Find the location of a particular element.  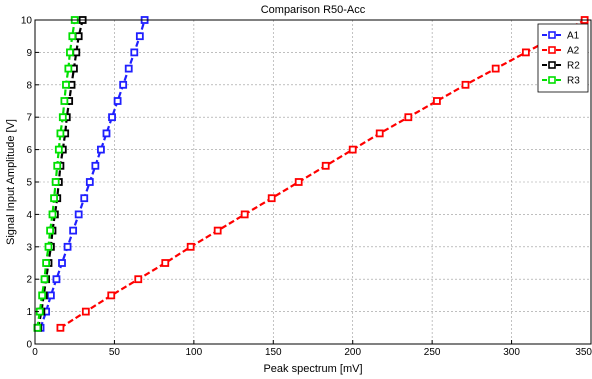

x-tick-label: 350 is located at coordinates (583, 352).